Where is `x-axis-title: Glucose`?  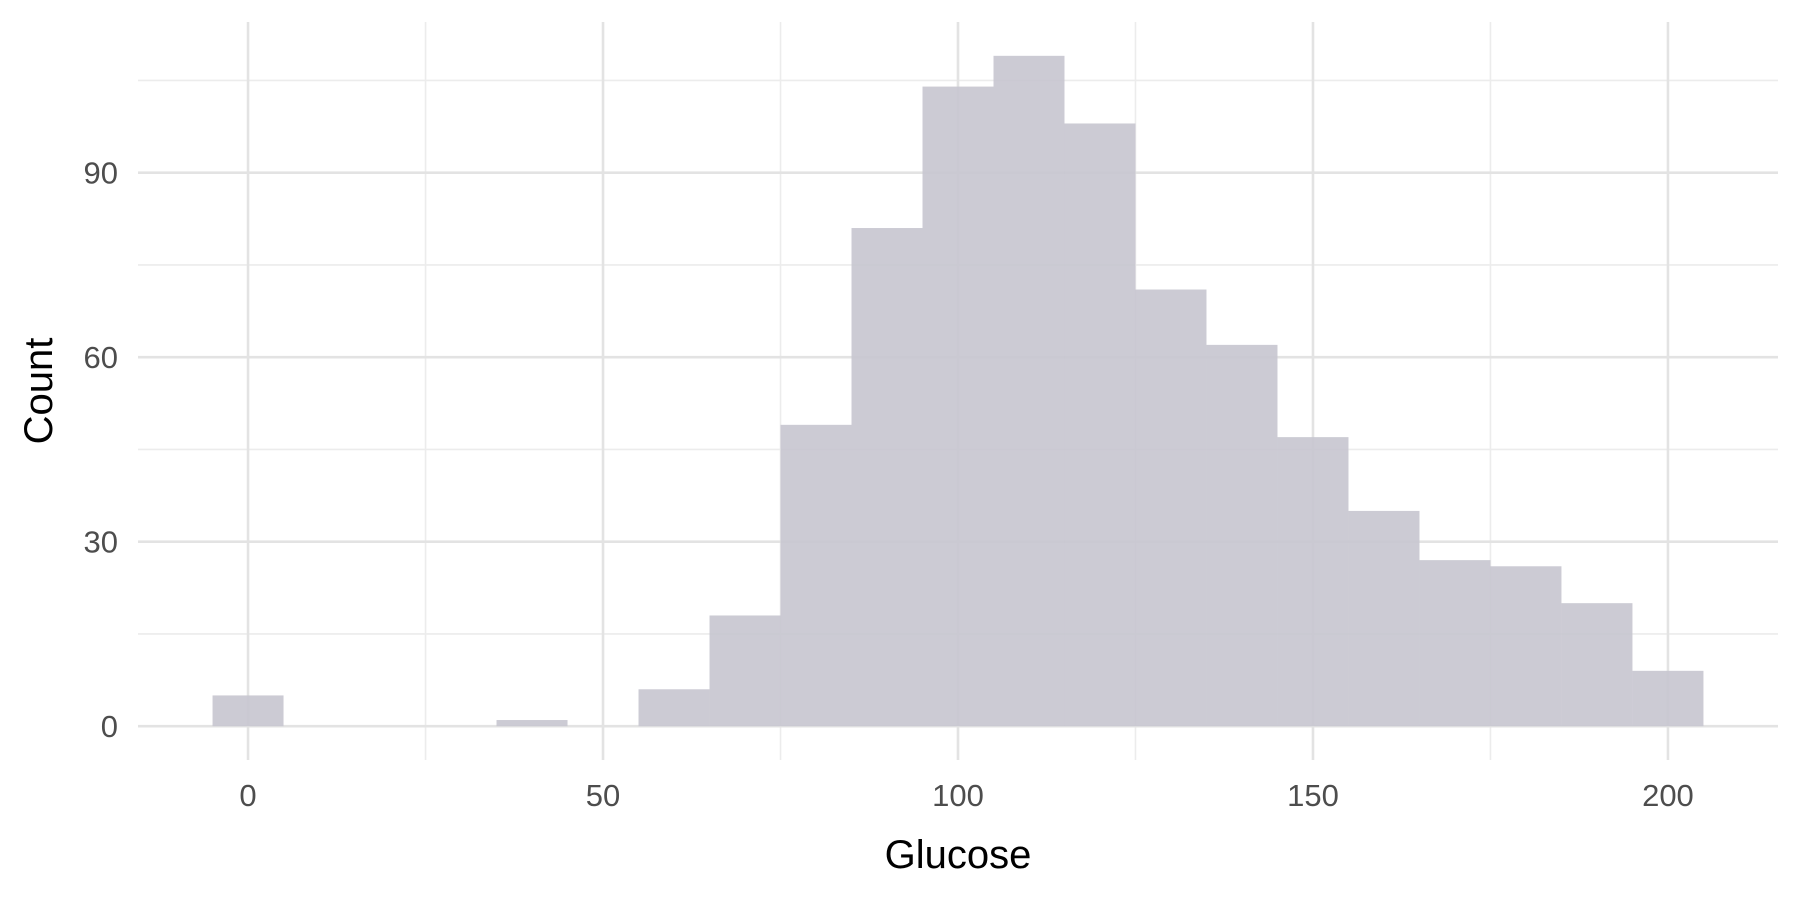 x-axis-title: Glucose is located at coordinates (958, 855).